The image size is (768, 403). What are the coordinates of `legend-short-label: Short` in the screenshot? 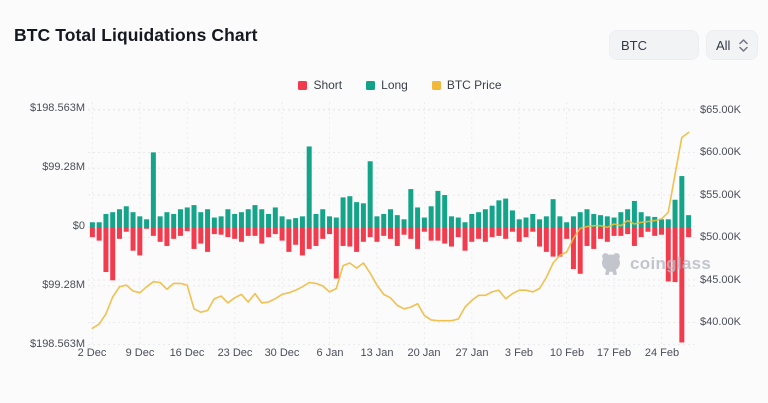 It's located at (328, 85).